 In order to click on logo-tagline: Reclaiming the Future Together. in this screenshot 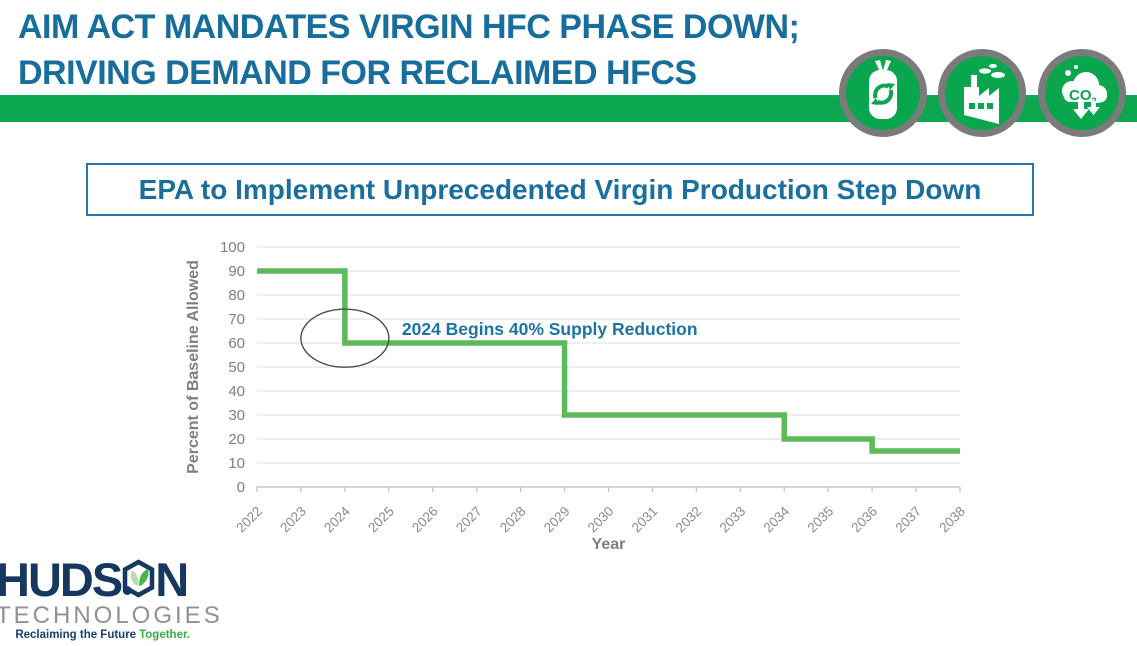, I will do `click(95, 635)`.